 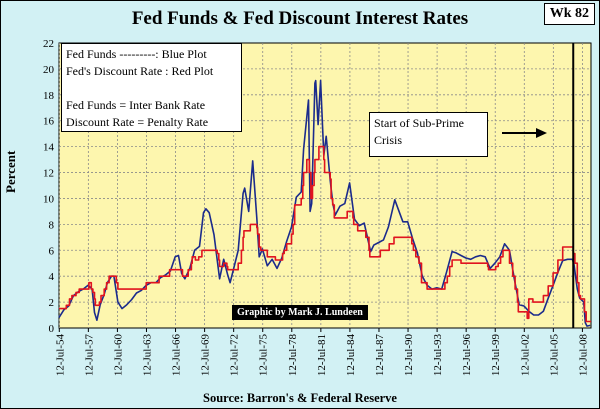 What do you see at coordinates (300, 18) in the screenshot?
I see `chart-title: Fed Funds & Fed Discount Interest Rates` at bounding box center [300, 18].